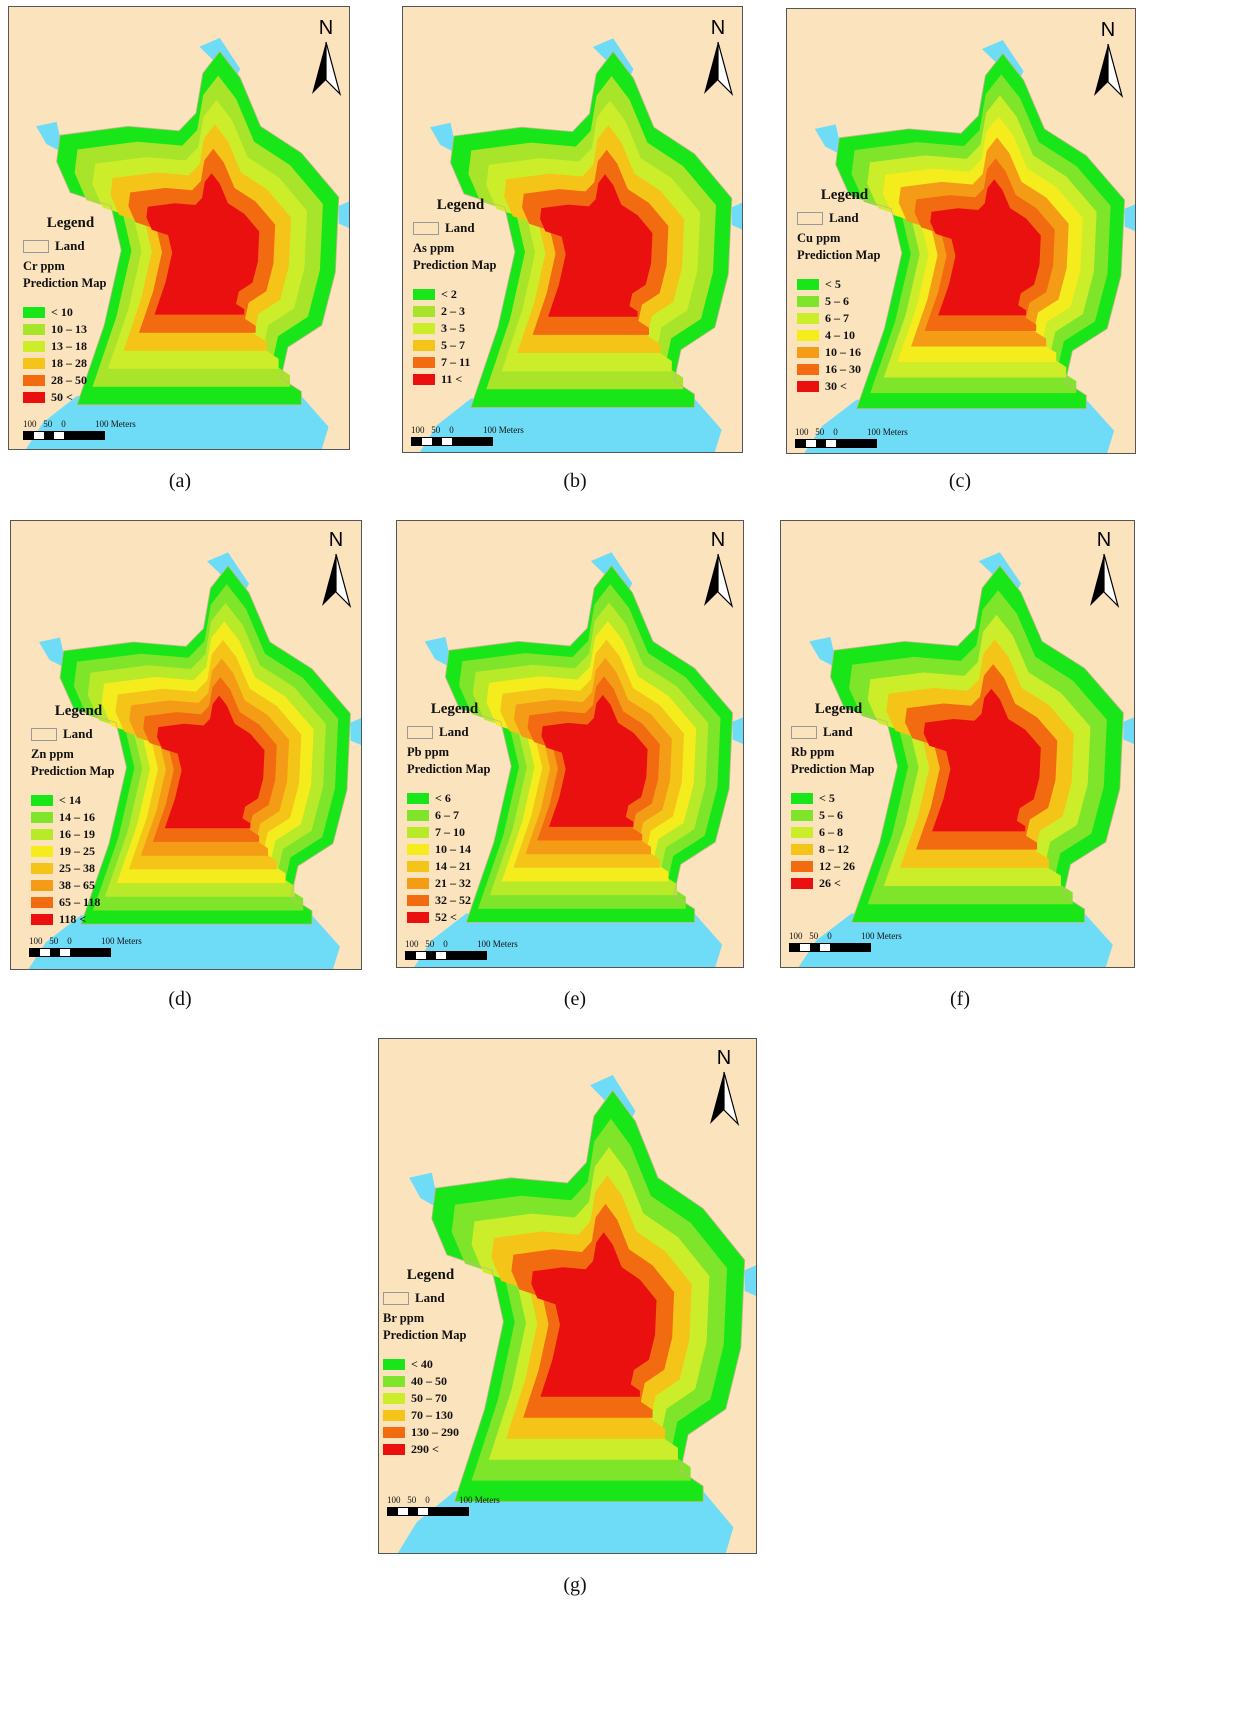 Image resolution: width=1241 pixels, height=1719 pixels. Describe the element at coordinates (454, 917) in the screenshot. I see `legend-class: 52 <` at that location.